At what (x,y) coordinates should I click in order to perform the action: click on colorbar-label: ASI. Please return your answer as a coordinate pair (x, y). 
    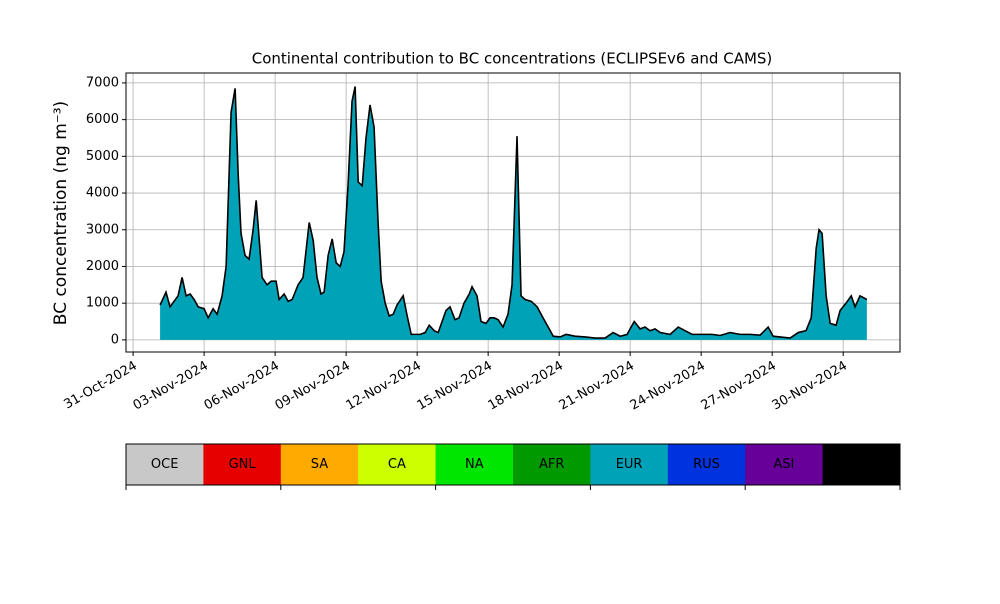
    Looking at the image, I should click on (783, 464).